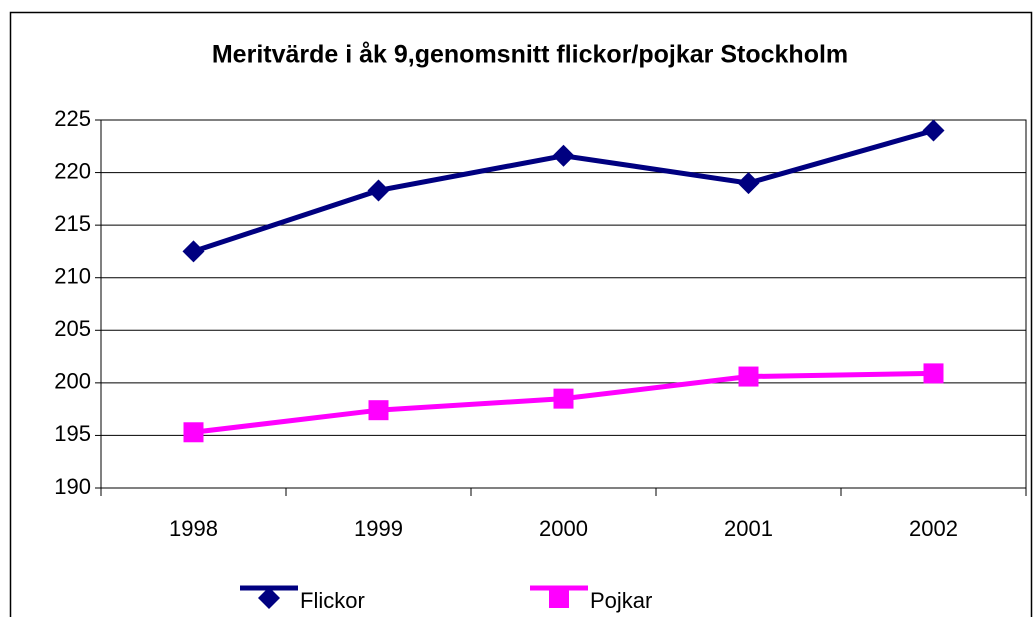  What do you see at coordinates (72, 486) in the screenshot?
I see `y-tick-label: 190` at bounding box center [72, 486].